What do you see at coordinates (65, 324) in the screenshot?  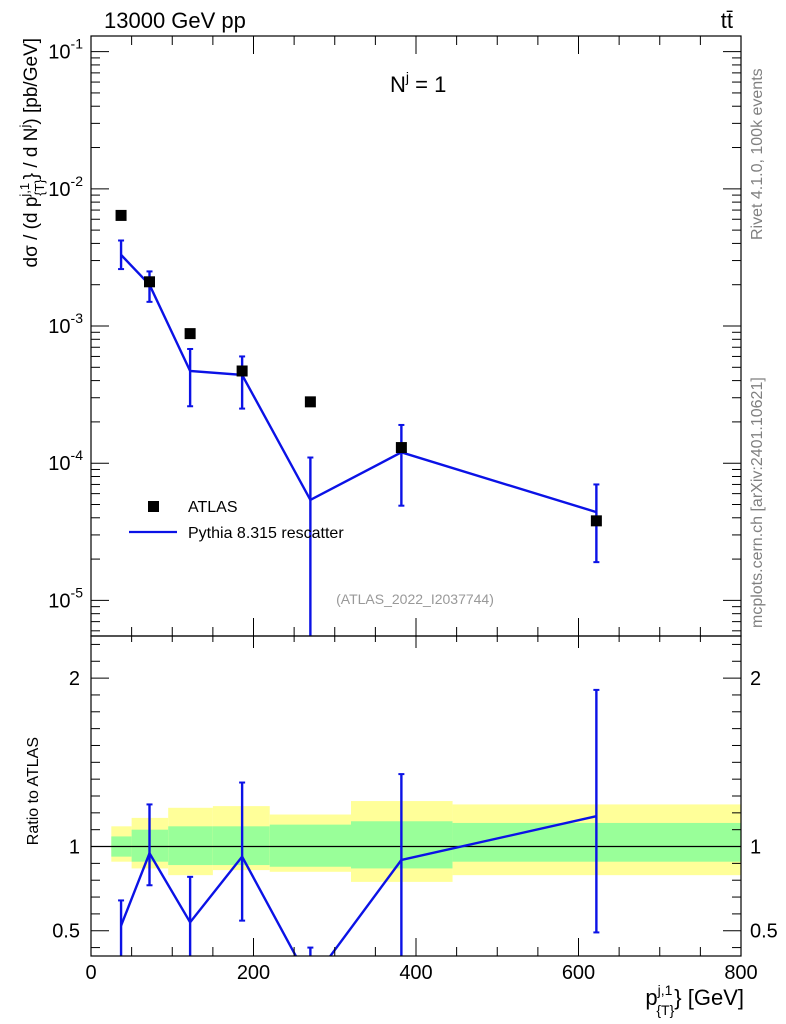 I see `main-y-tick-label: 10⁻³` at bounding box center [65, 324].